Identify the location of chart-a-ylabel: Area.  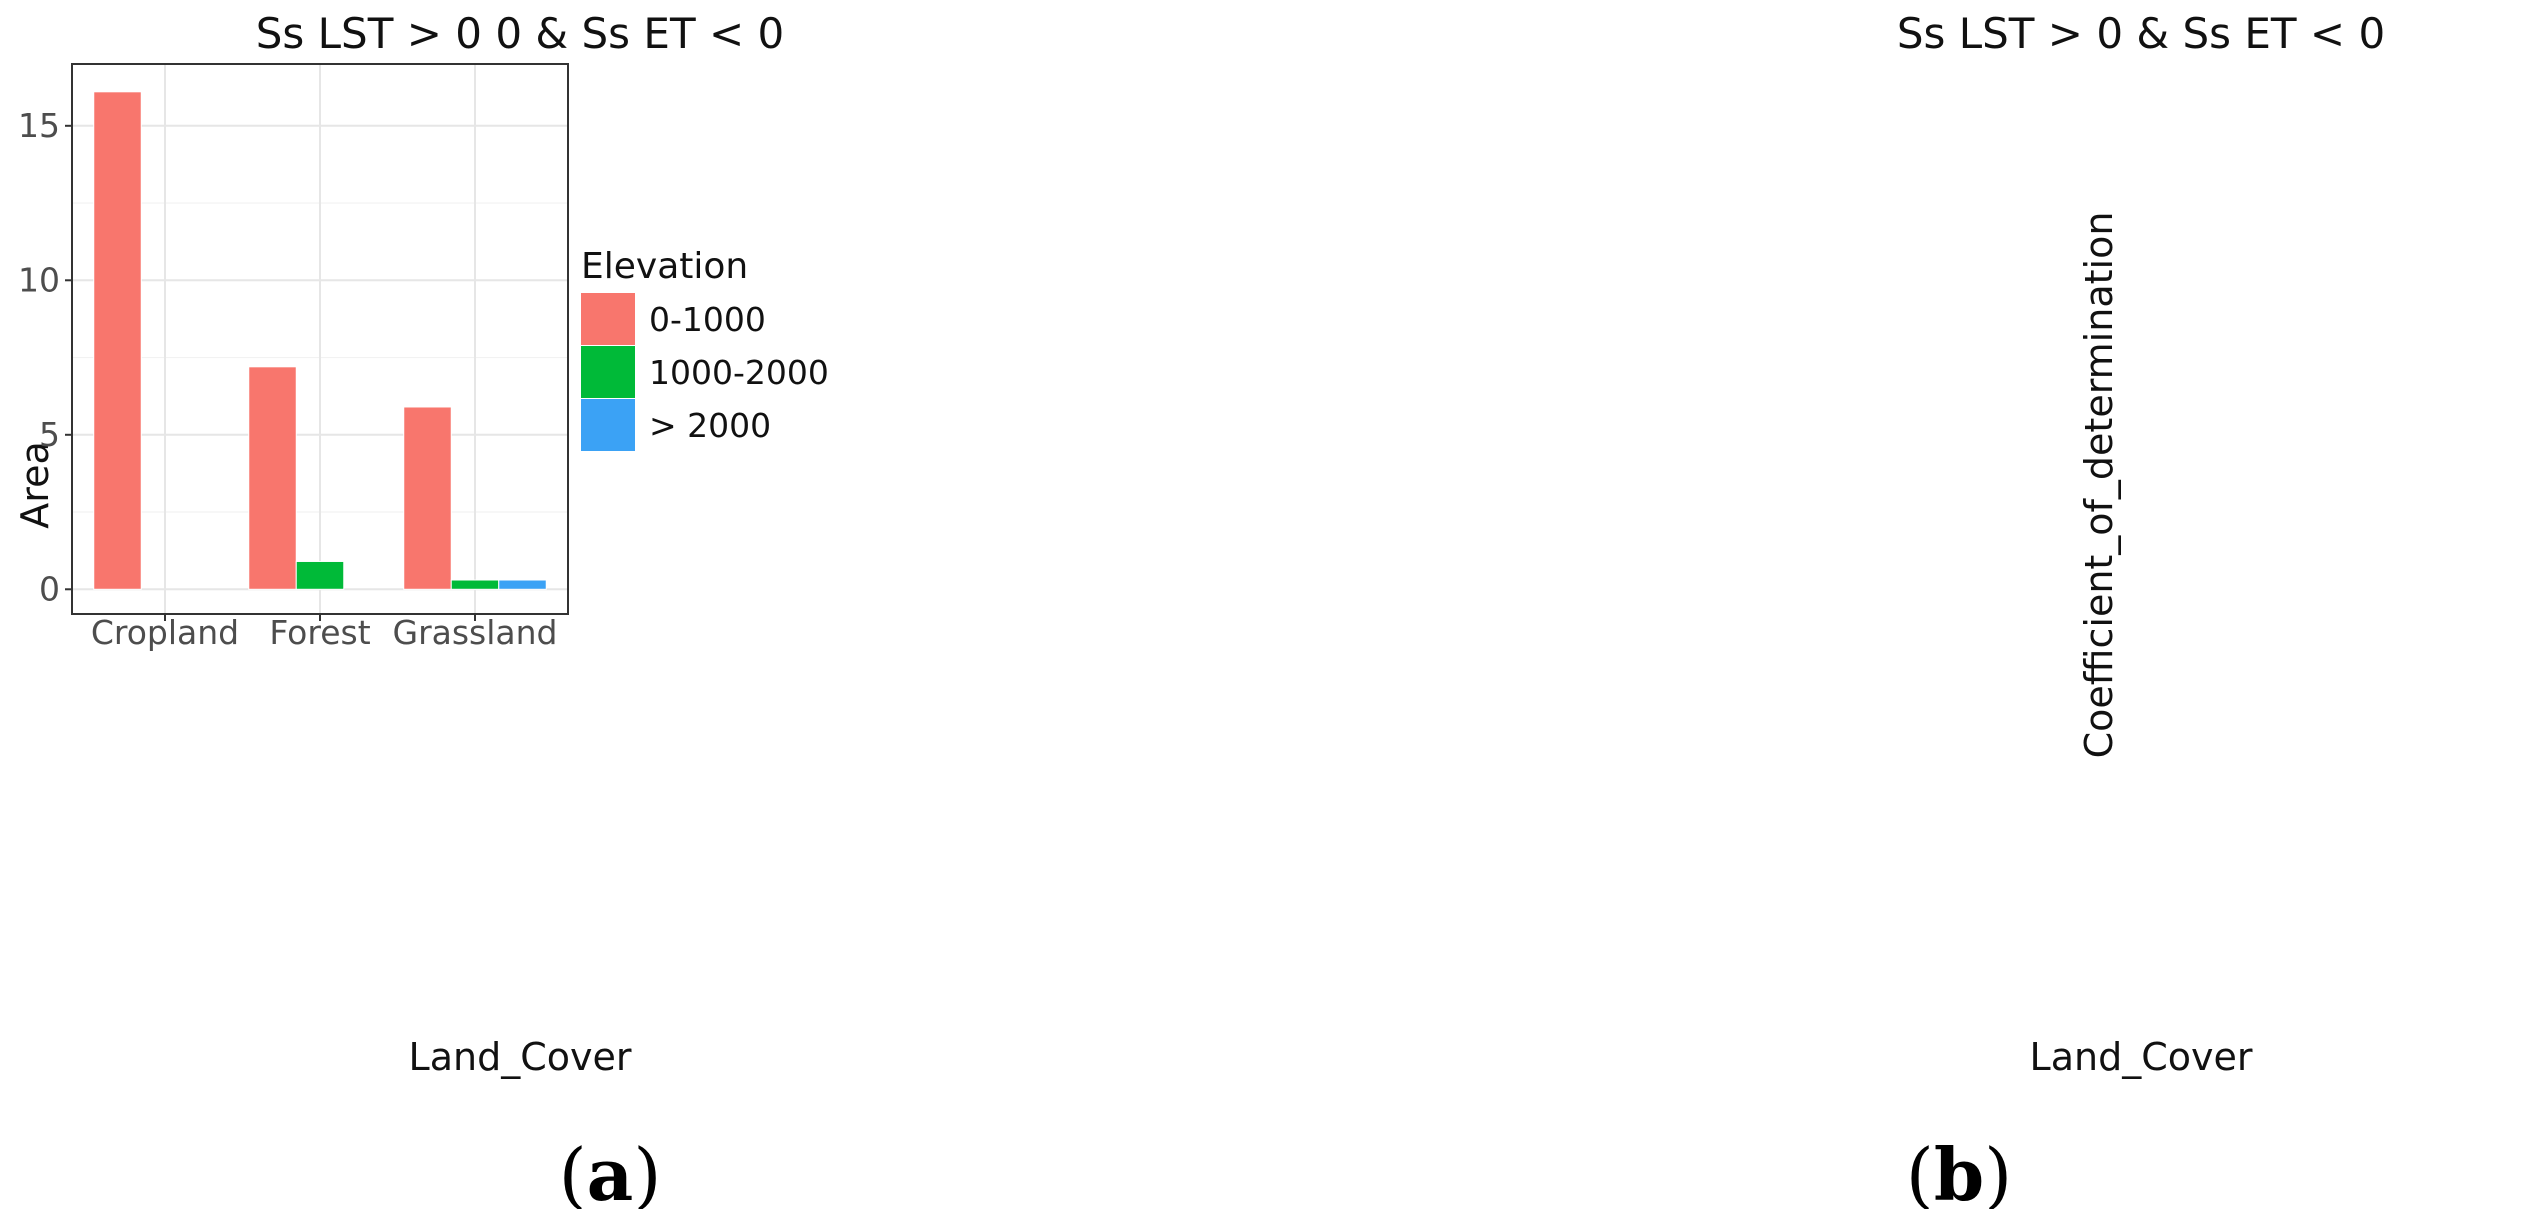
(35, 484).